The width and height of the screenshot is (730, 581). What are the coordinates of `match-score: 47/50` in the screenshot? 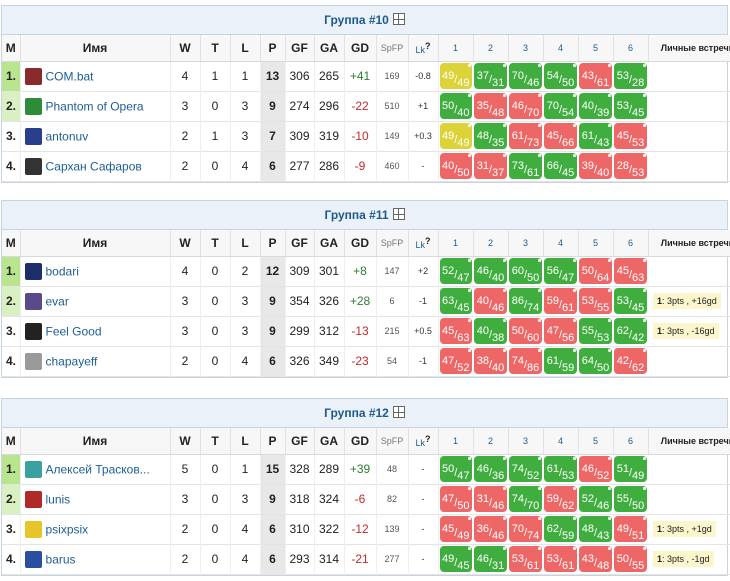 It's located at (455, 499).